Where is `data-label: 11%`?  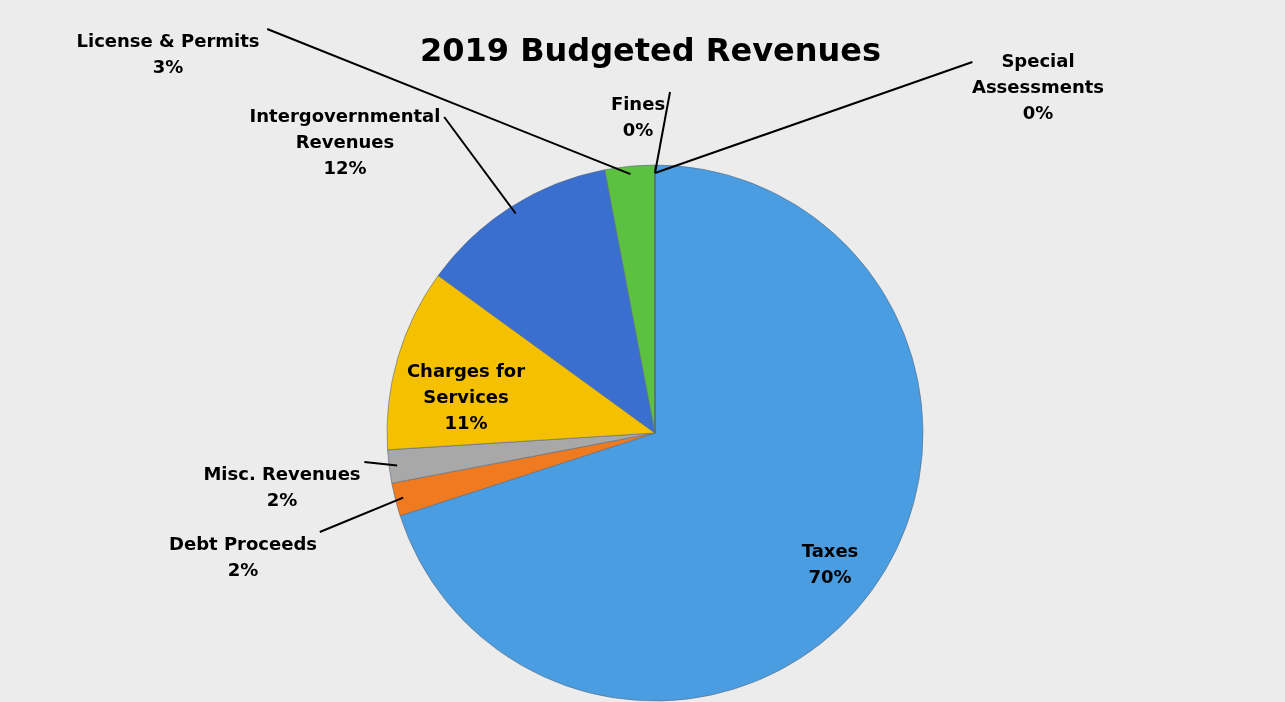 data-label: 11% is located at coordinates (466, 422).